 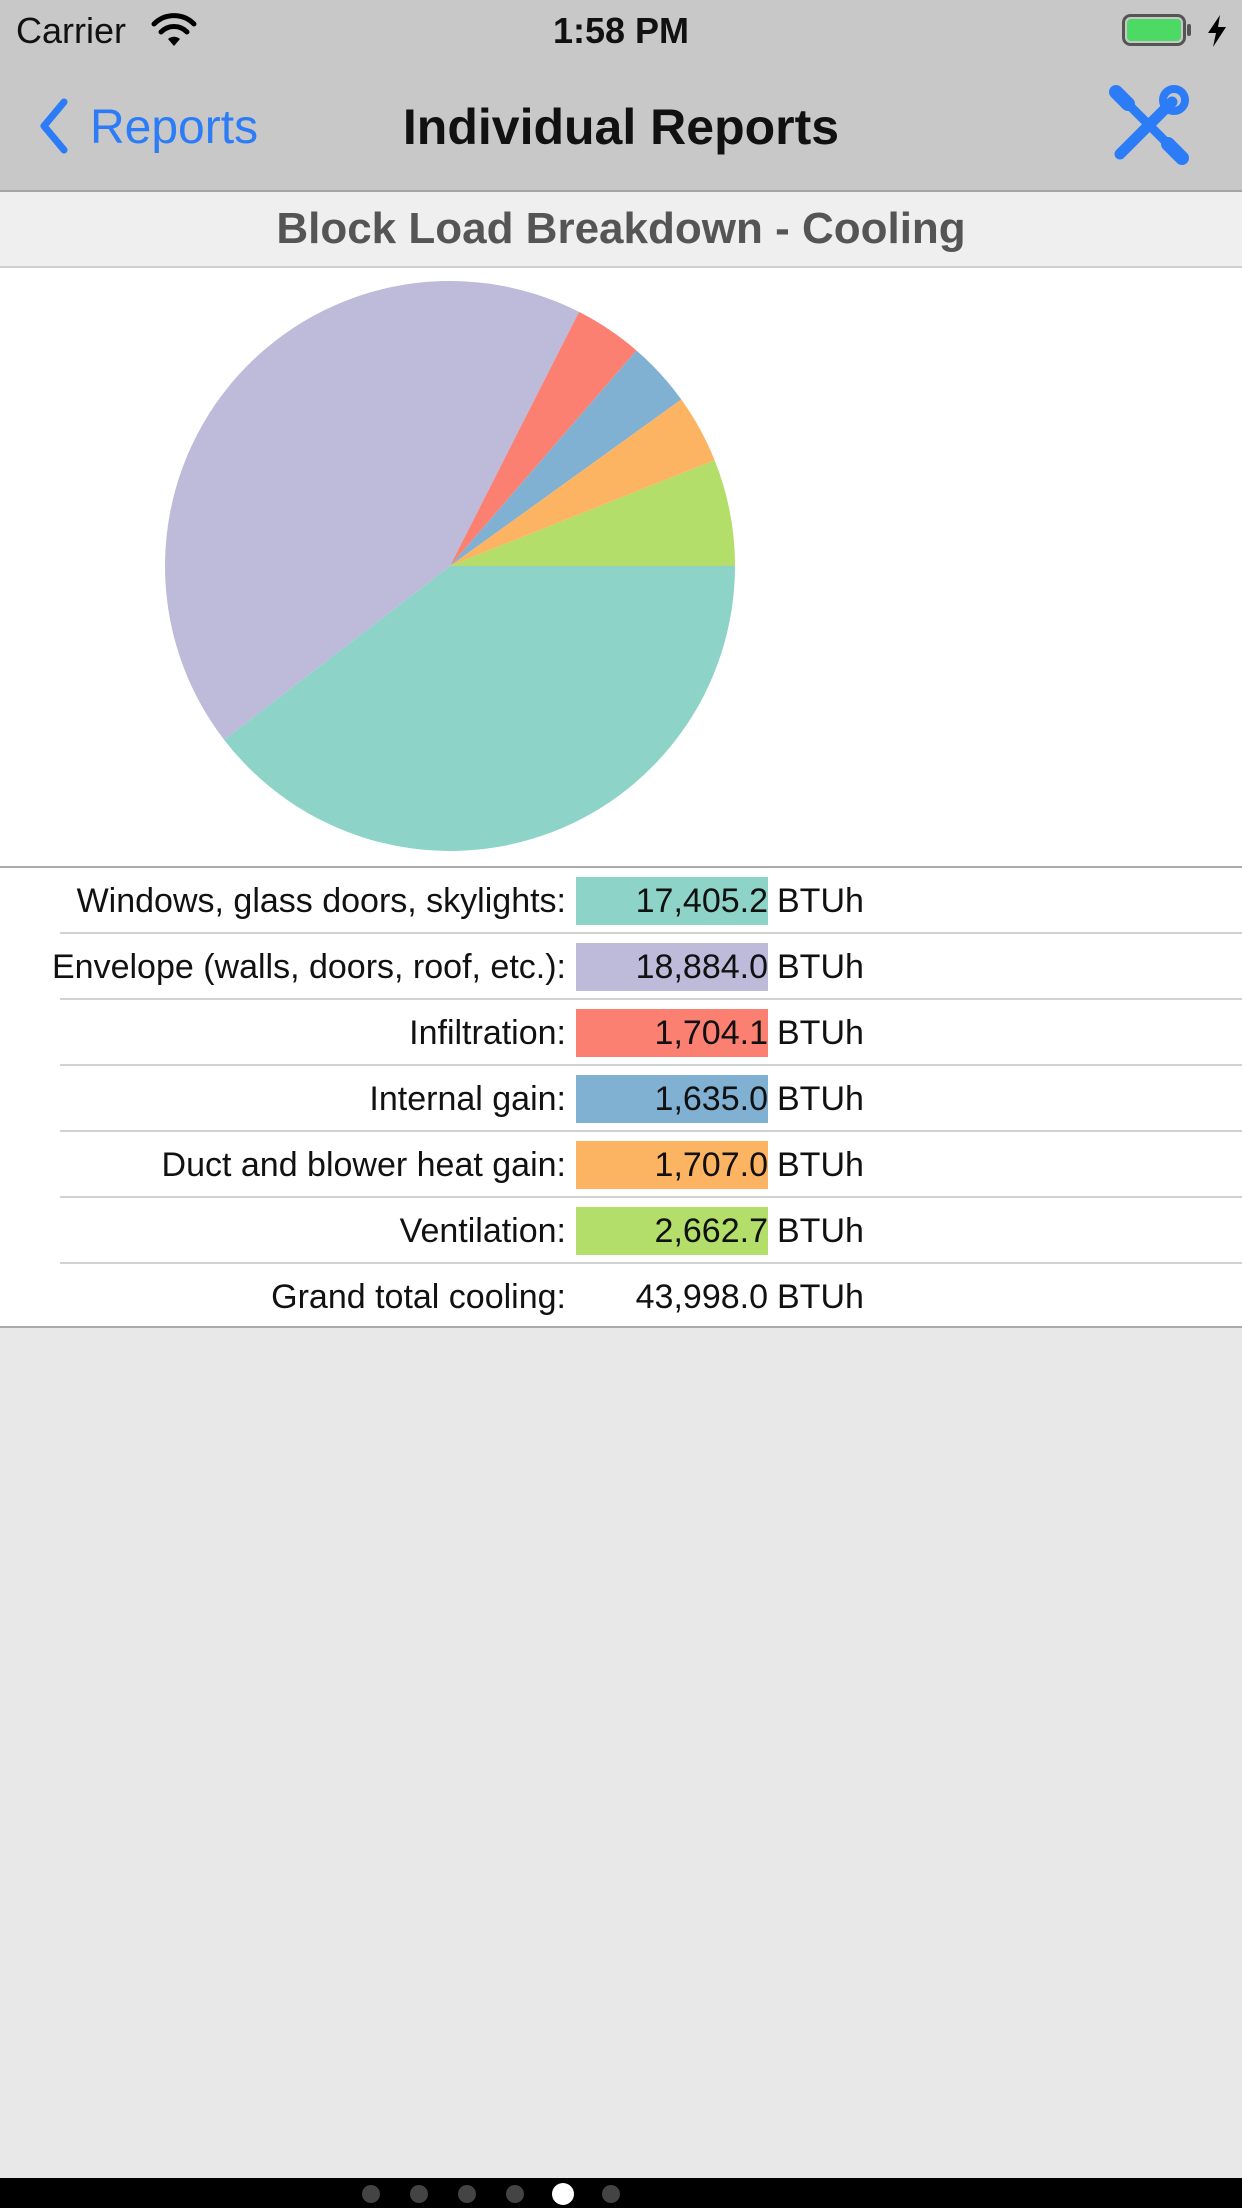 I want to click on table-row: Internal gain: 1,635.0 BTUh, so click(x=621, y=1099).